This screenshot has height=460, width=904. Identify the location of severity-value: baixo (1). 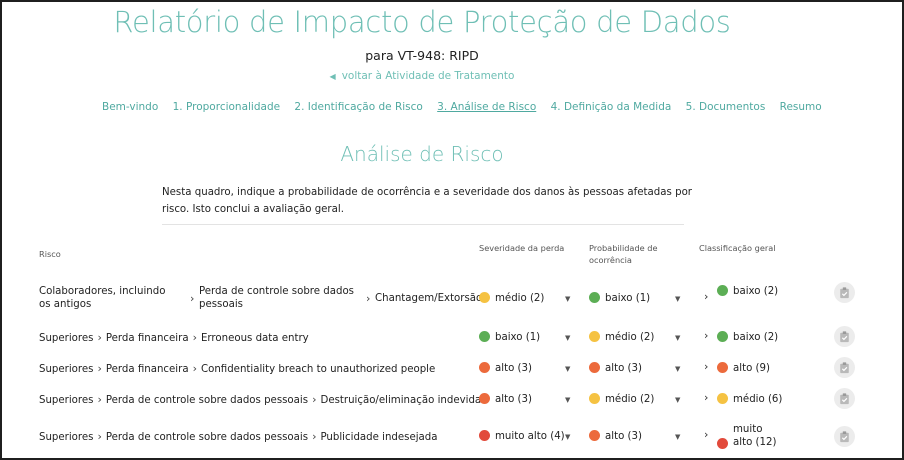
(518, 337).